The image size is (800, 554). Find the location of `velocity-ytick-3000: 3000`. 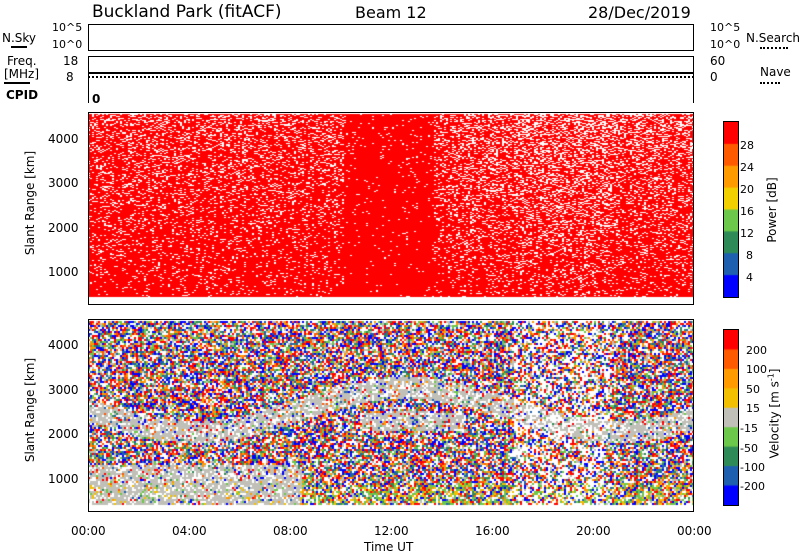

velocity-ytick-3000: 3000 is located at coordinates (63, 390).